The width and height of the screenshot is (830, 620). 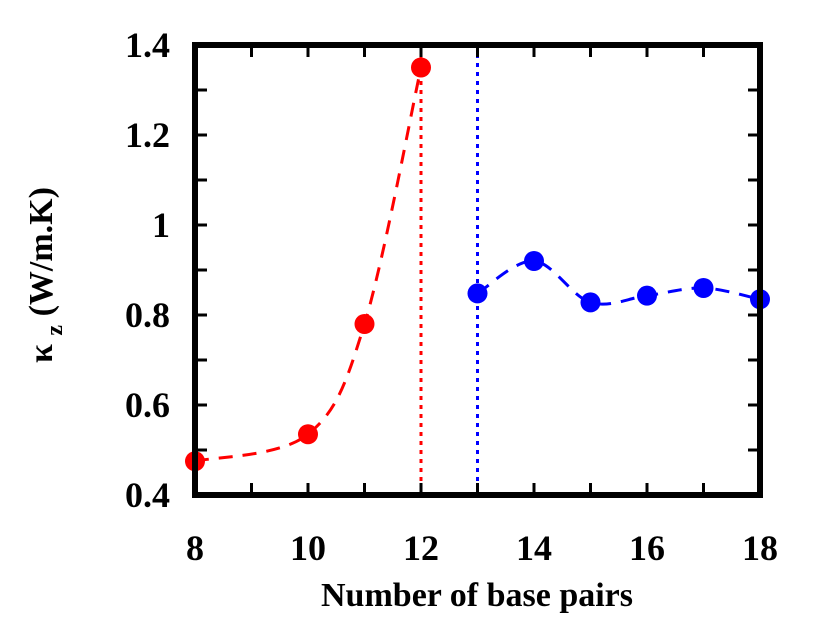 What do you see at coordinates (760, 548) in the screenshot?
I see `x-tick-label: 18` at bounding box center [760, 548].